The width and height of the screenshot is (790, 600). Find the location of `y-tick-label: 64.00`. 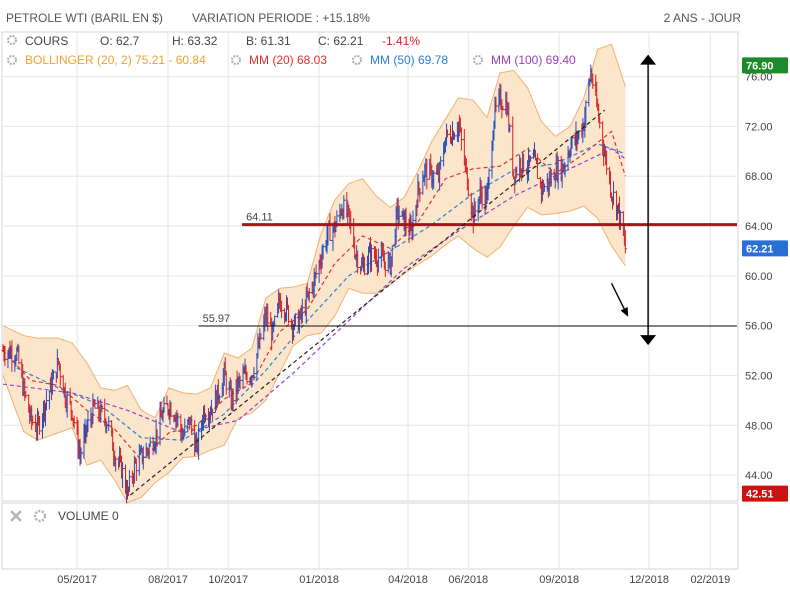

y-tick-label: 64.00 is located at coordinates (759, 227).